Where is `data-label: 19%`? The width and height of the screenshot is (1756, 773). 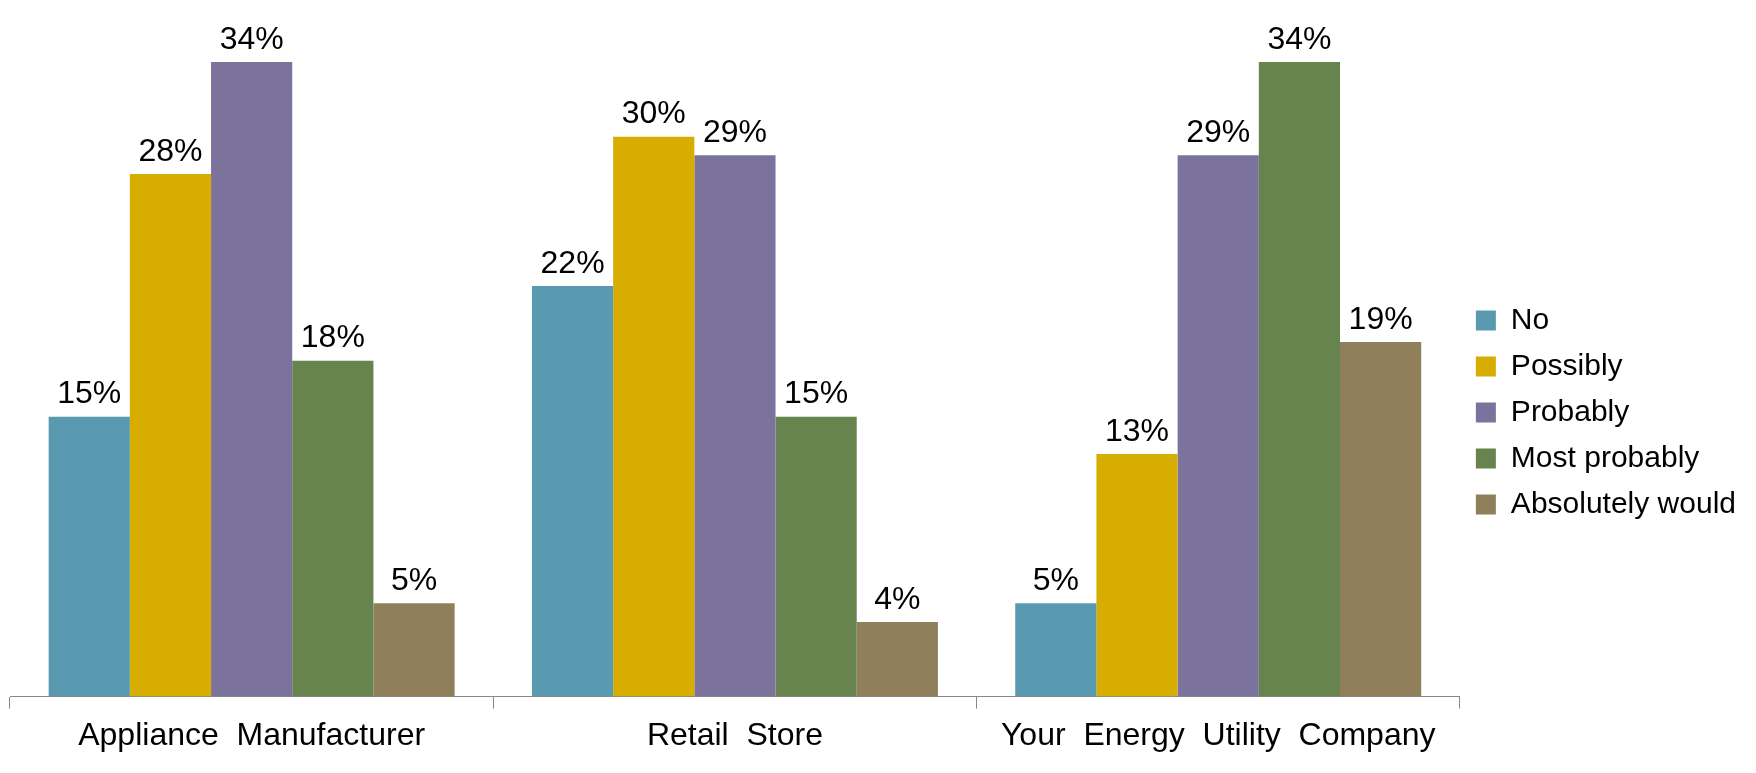 data-label: 19% is located at coordinates (1380, 317).